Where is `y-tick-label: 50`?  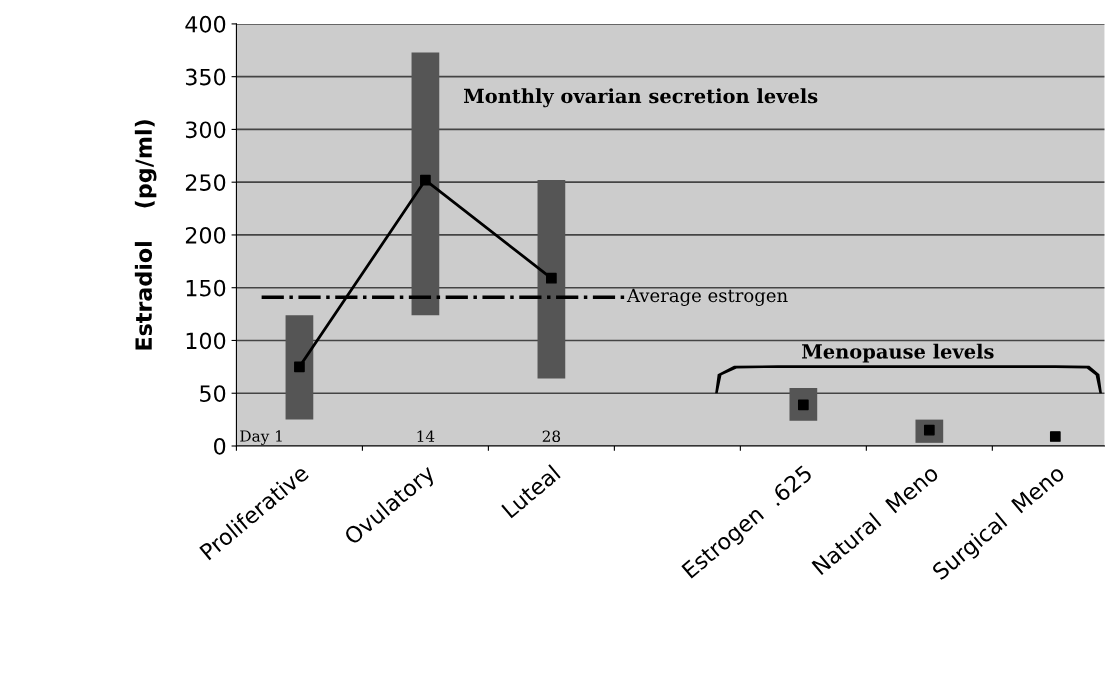
y-tick-label: 50 is located at coordinates (213, 393).